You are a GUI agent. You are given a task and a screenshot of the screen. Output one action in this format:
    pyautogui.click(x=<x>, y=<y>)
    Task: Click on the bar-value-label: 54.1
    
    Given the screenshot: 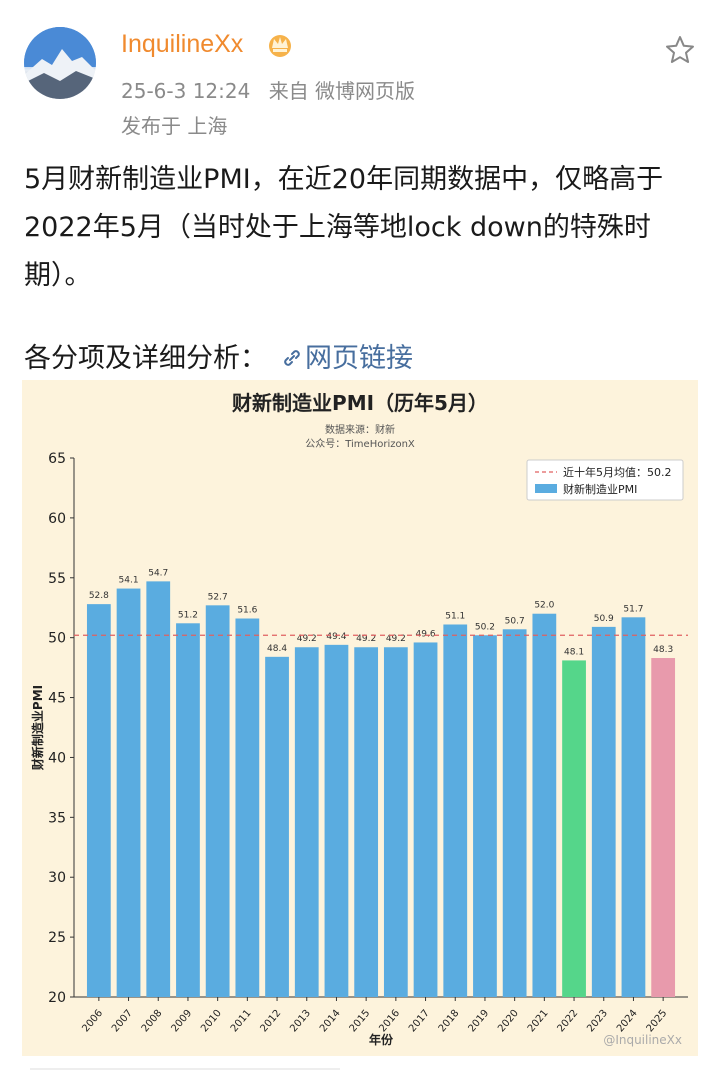 What is the action you would take?
    pyautogui.click(x=129, y=581)
    